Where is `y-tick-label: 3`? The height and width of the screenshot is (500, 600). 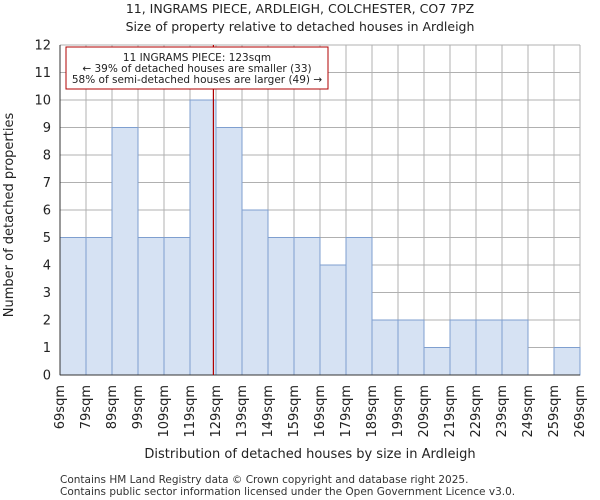 y-tick-label: 3 is located at coordinates (47, 293).